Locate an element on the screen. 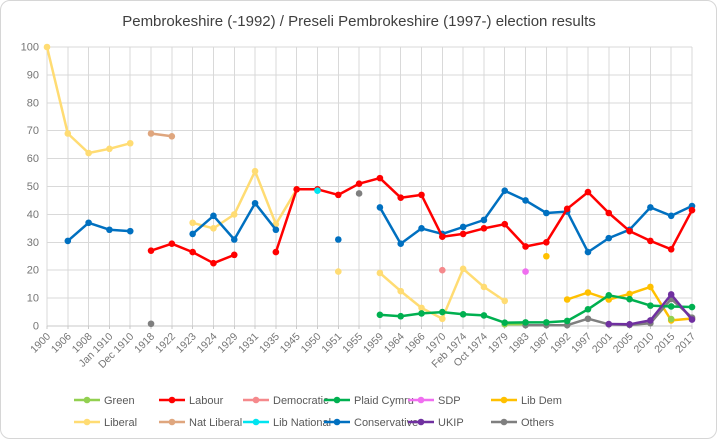  legend-label: SDP is located at coordinates (449, 401).